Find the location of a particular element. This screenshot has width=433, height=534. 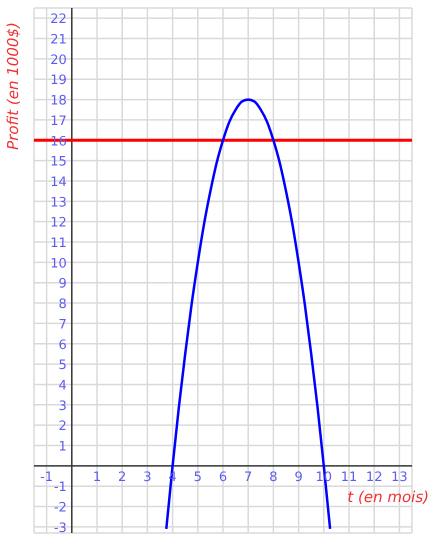

y-tick-label: 9 is located at coordinates (62, 284).